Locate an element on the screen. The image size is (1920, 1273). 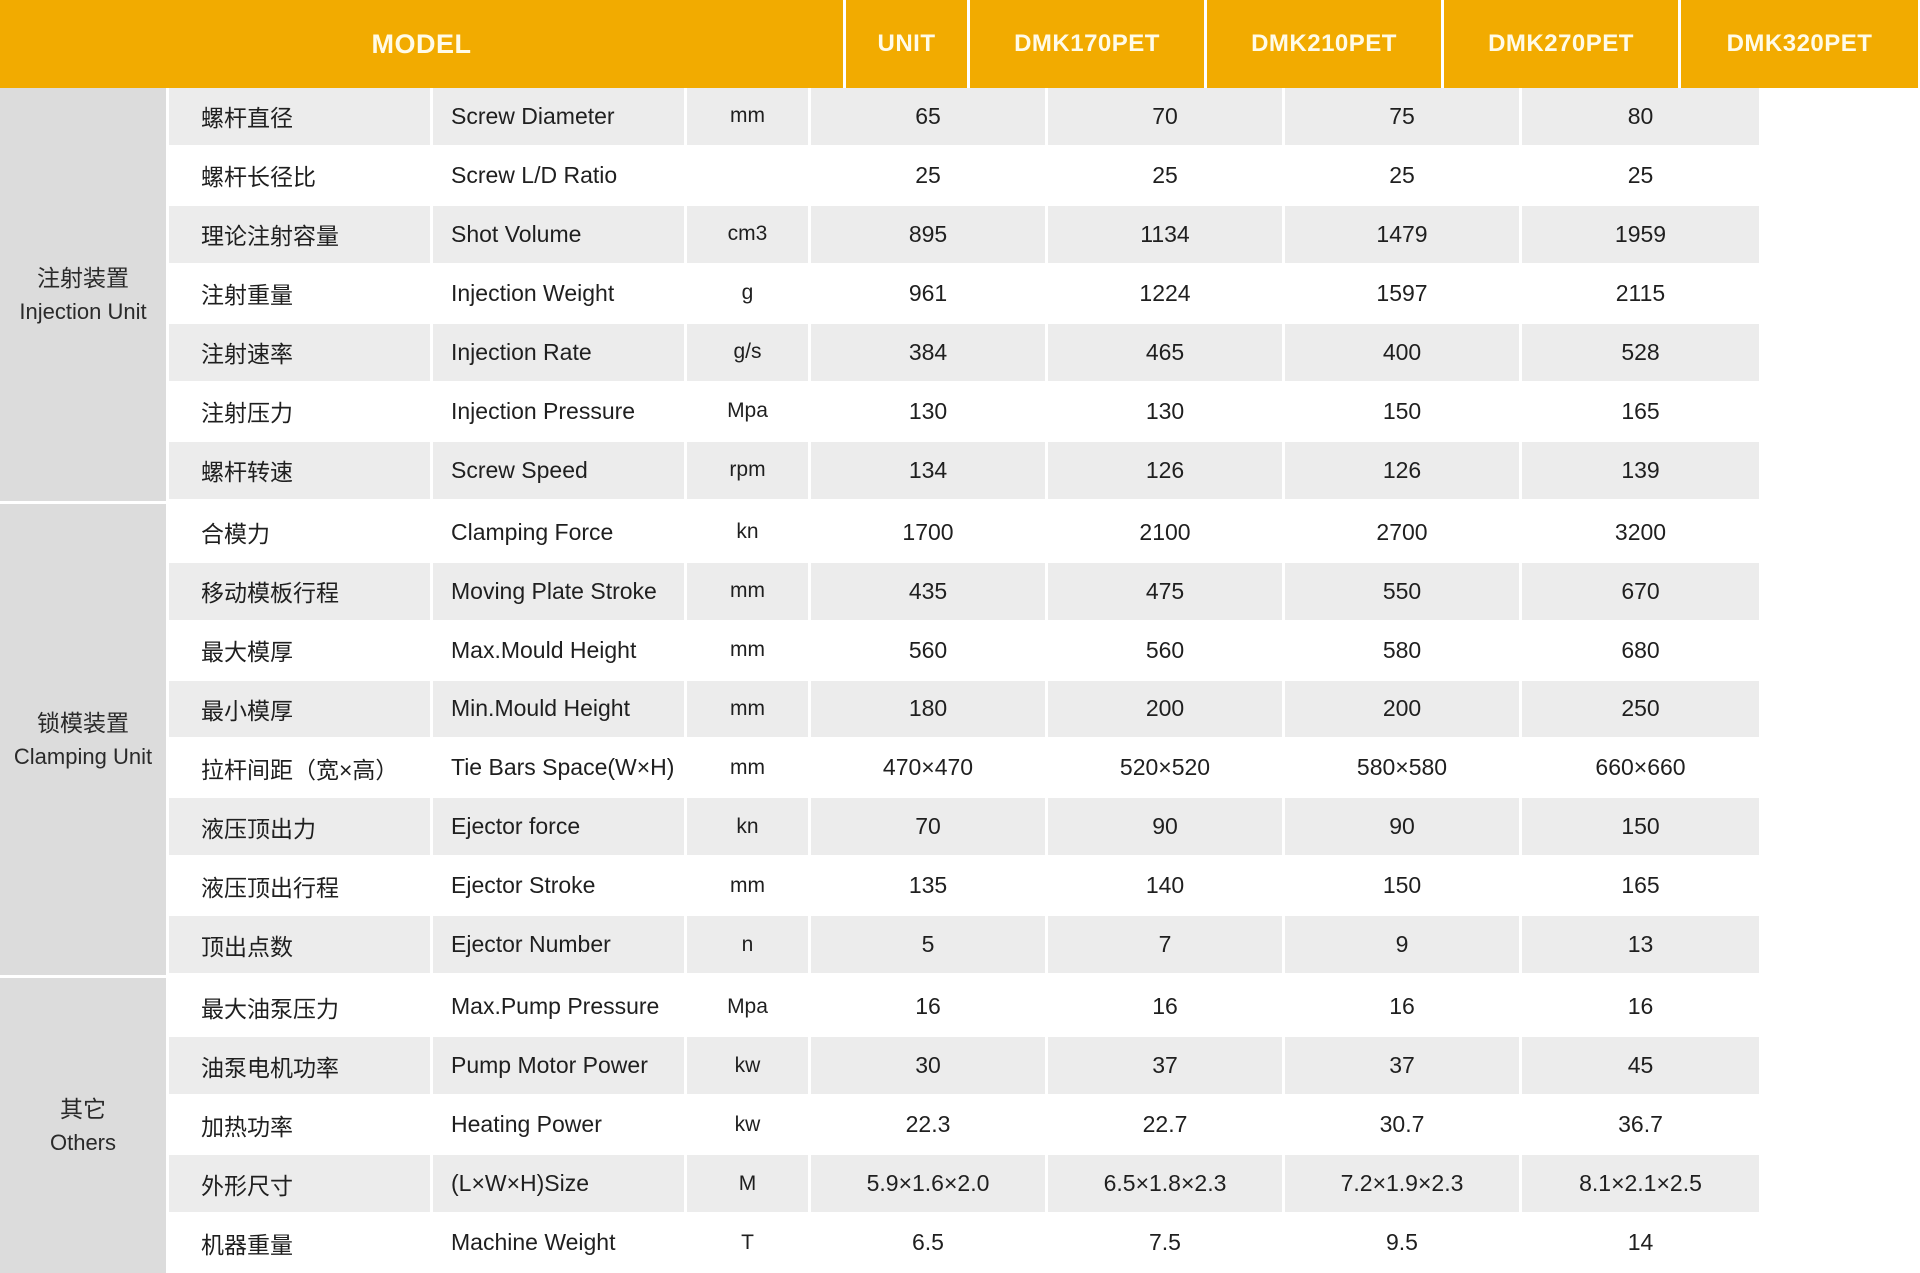
table-row: 液压顶出力 Ejector force kn 70 90 90 150 is located at coordinates (1044, 828).